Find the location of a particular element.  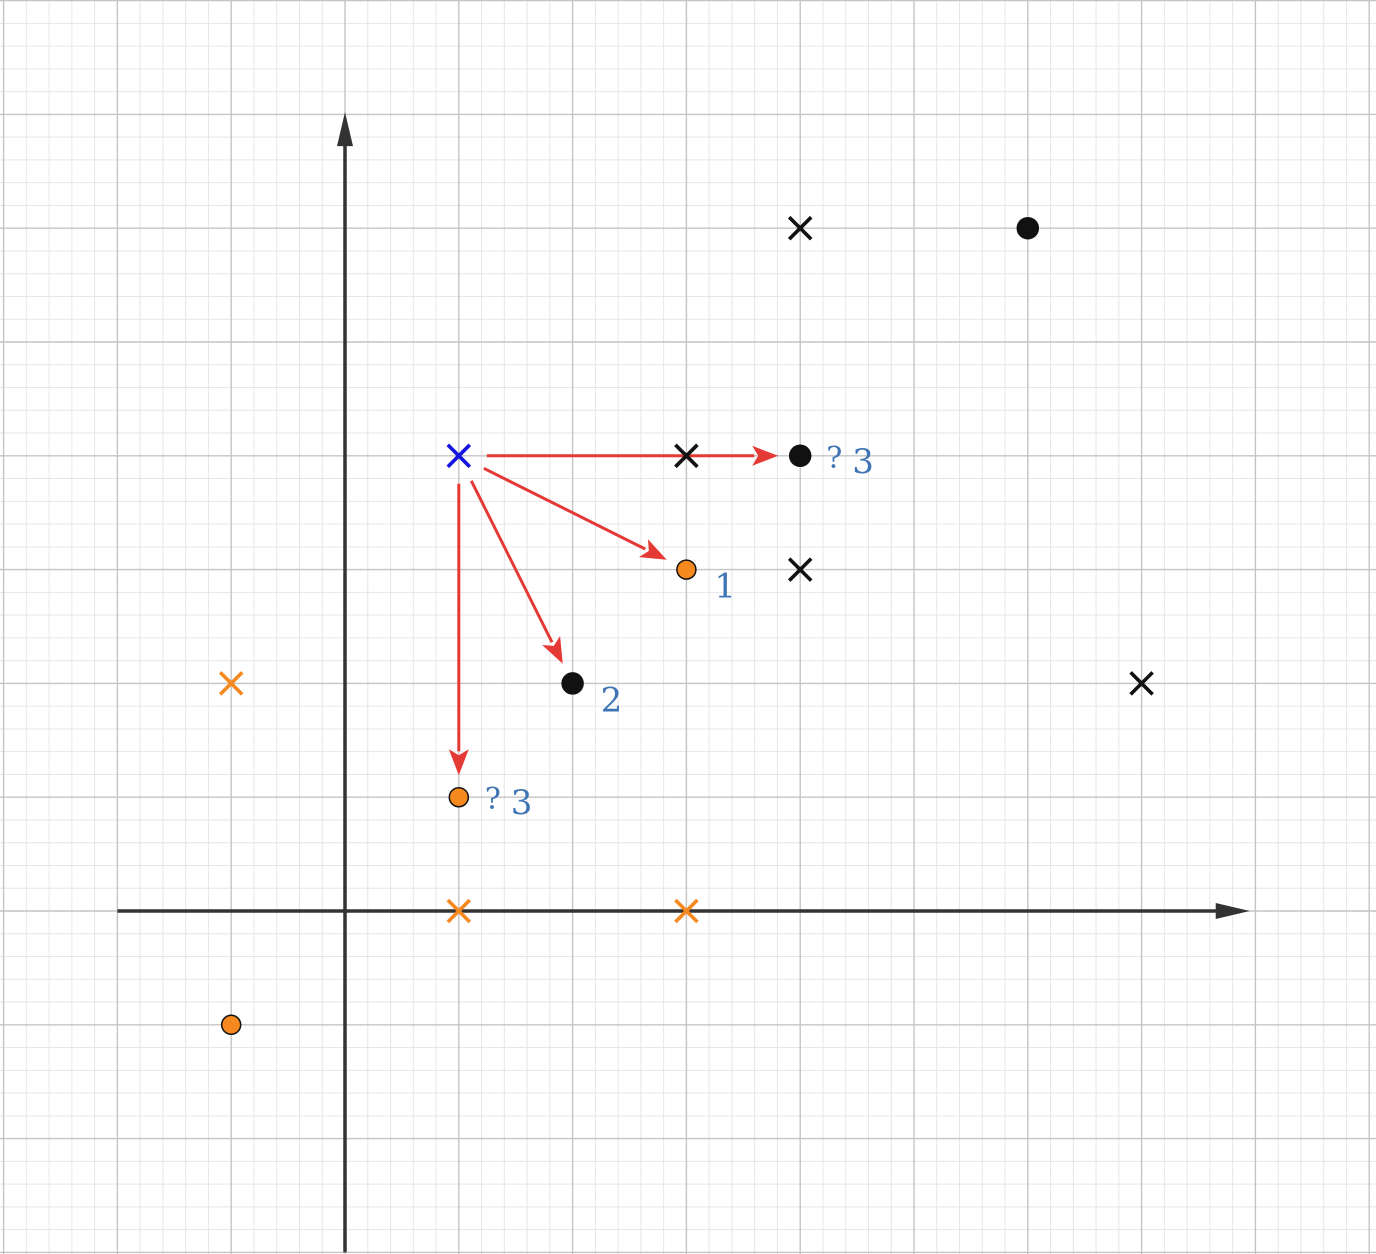

rank-labels: 12? 3? 3 is located at coordinates (679, 632).